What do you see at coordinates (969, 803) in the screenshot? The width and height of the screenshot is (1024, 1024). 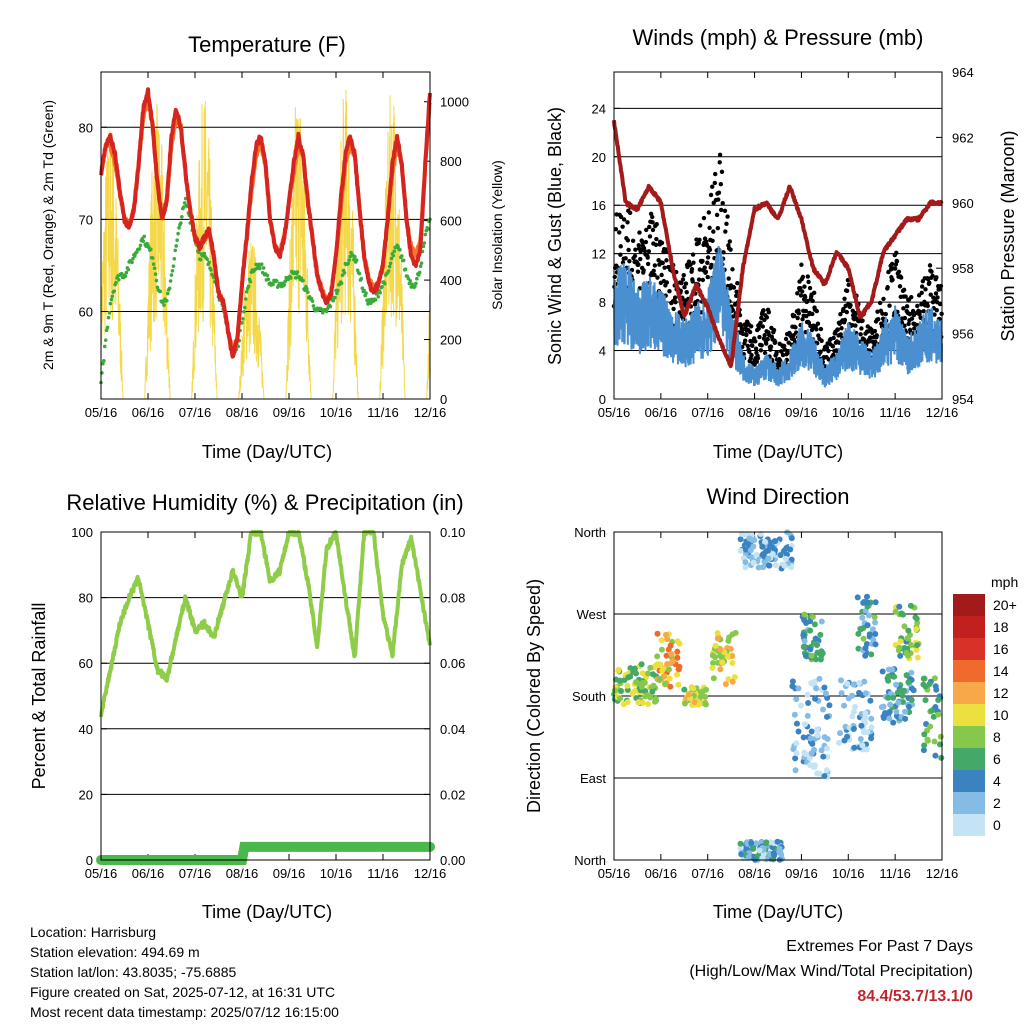 I see `speed-legend-swatch` at bounding box center [969, 803].